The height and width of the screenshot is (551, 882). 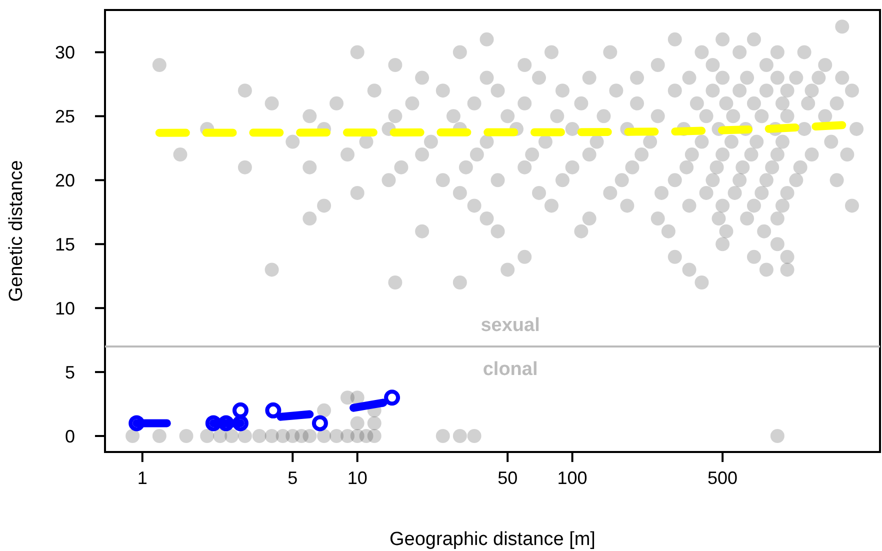 What do you see at coordinates (293, 478) in the screenshot?
I see `x-tick-label: 5` at bounding box center [293, 478].